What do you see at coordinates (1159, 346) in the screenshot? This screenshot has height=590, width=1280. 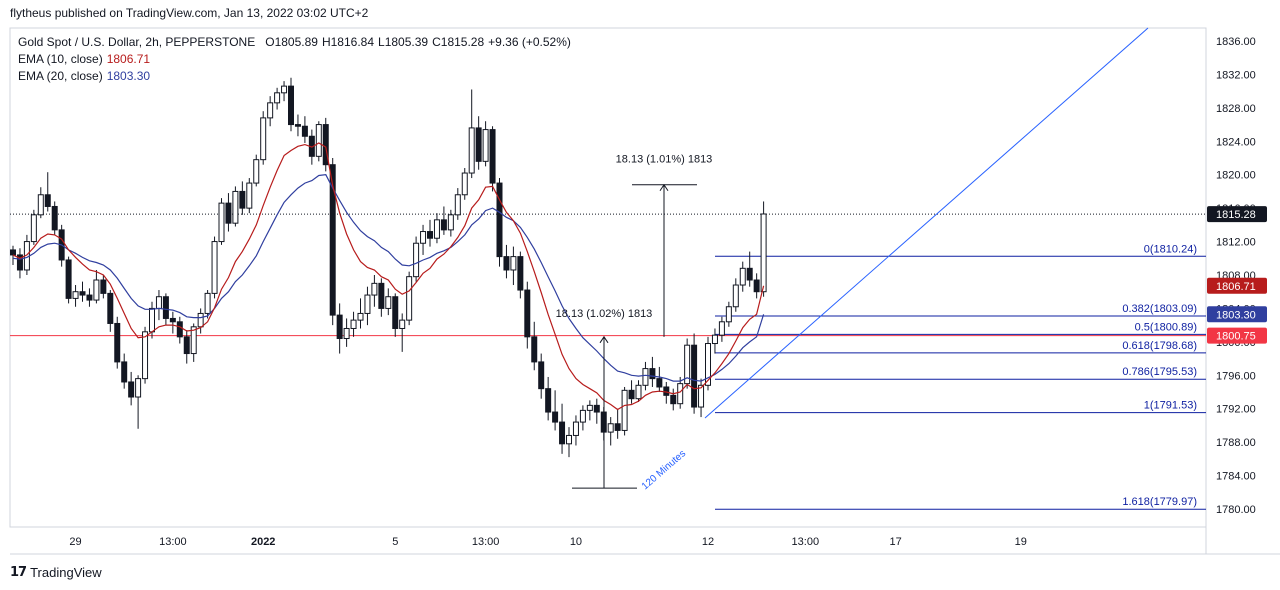 I see `fib-level-label: 0.618(1798.68)` at bounding box center [1159, 346].